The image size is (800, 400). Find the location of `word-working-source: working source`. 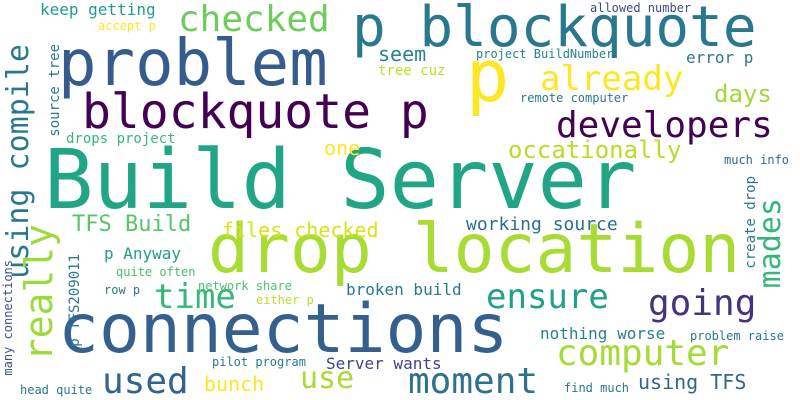

word-working-source: working source is located at coordinates (542, 224).